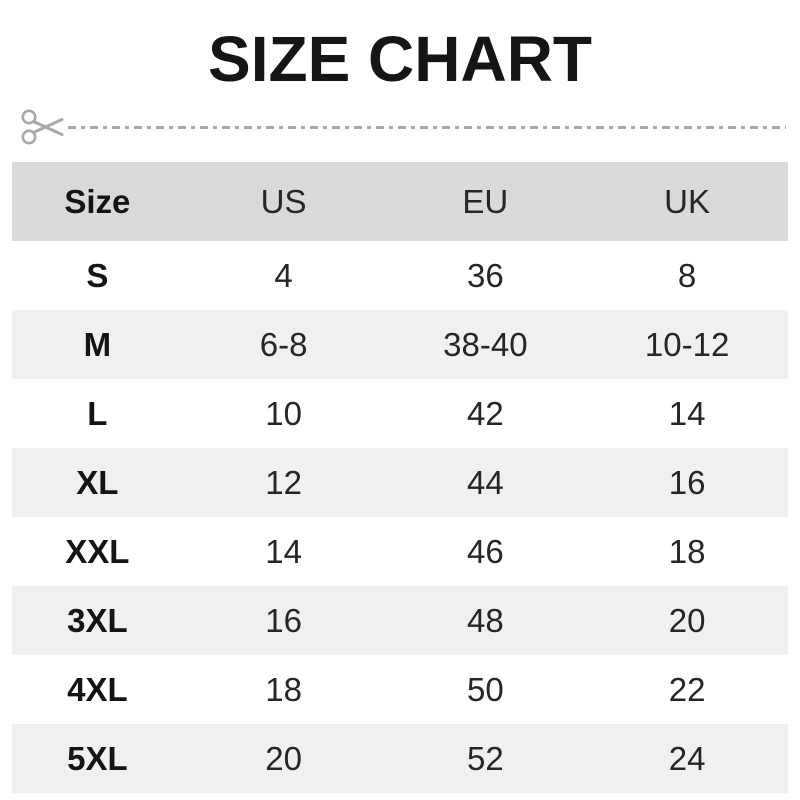  What do you see at coordinates (400, 59) in the screenshot?
I see `page-title: SIZE CHART` at bounding box center [400, 59].